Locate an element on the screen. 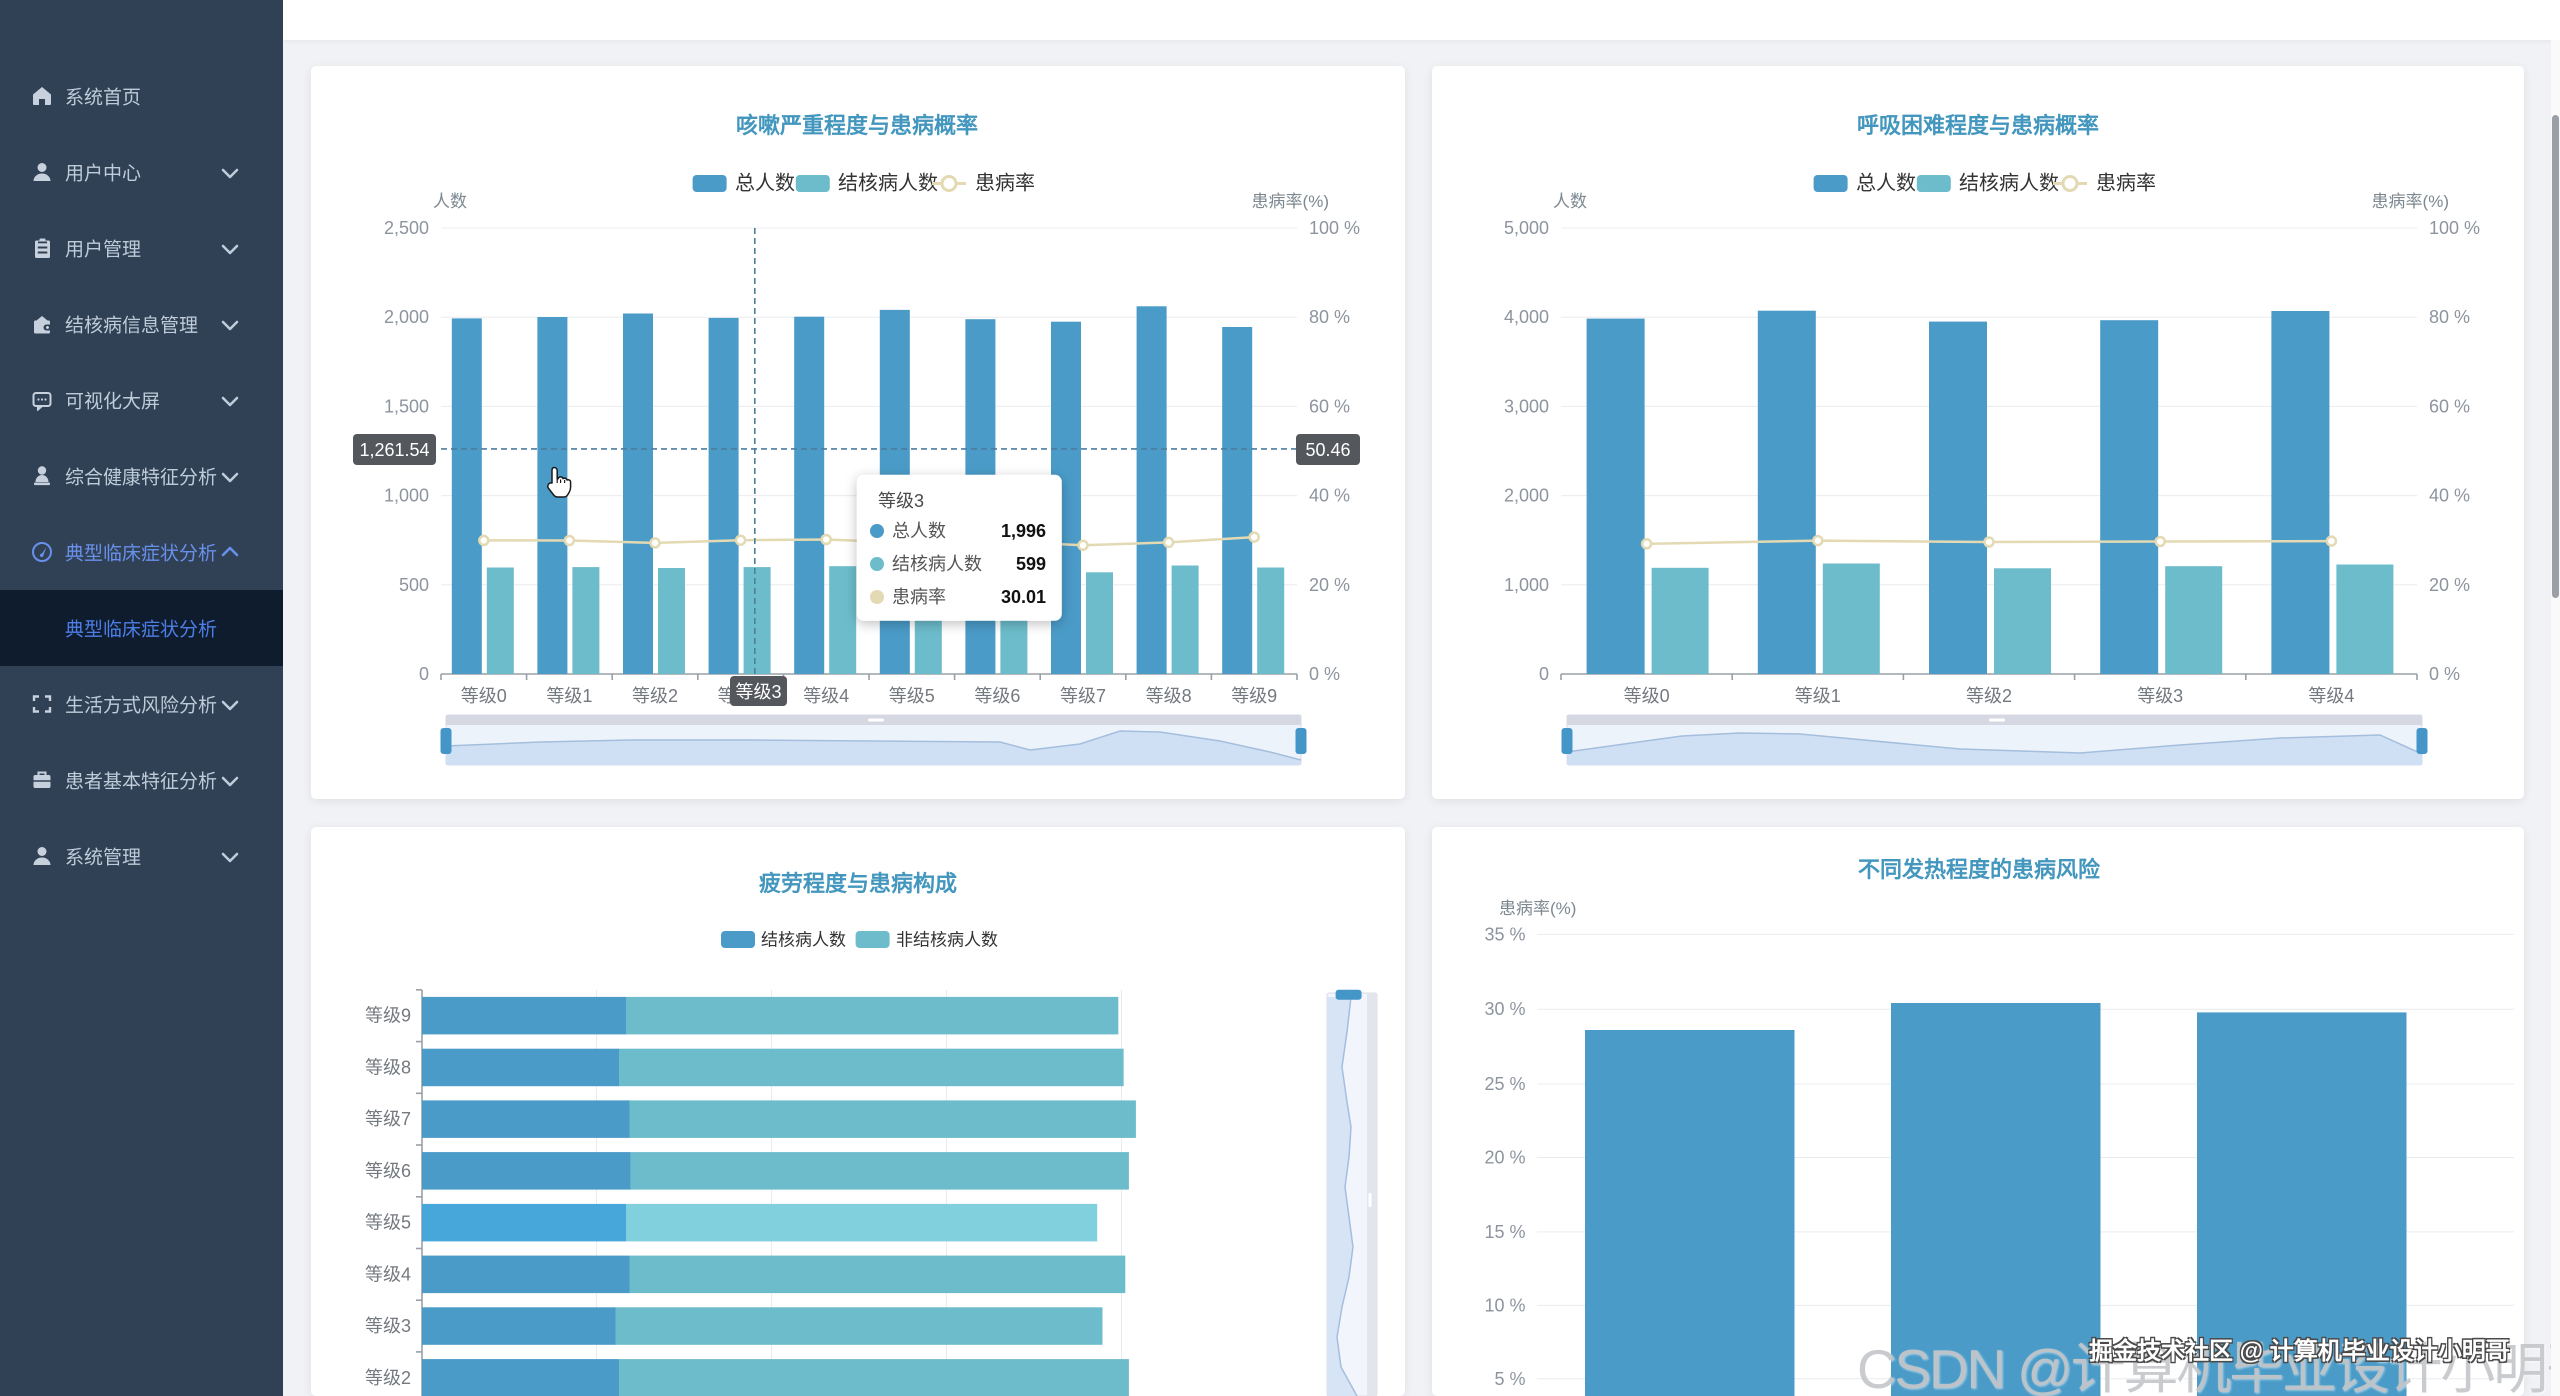 The image size is (2560, 1396). svg-text: 500 is located at coordinates (414, 585).